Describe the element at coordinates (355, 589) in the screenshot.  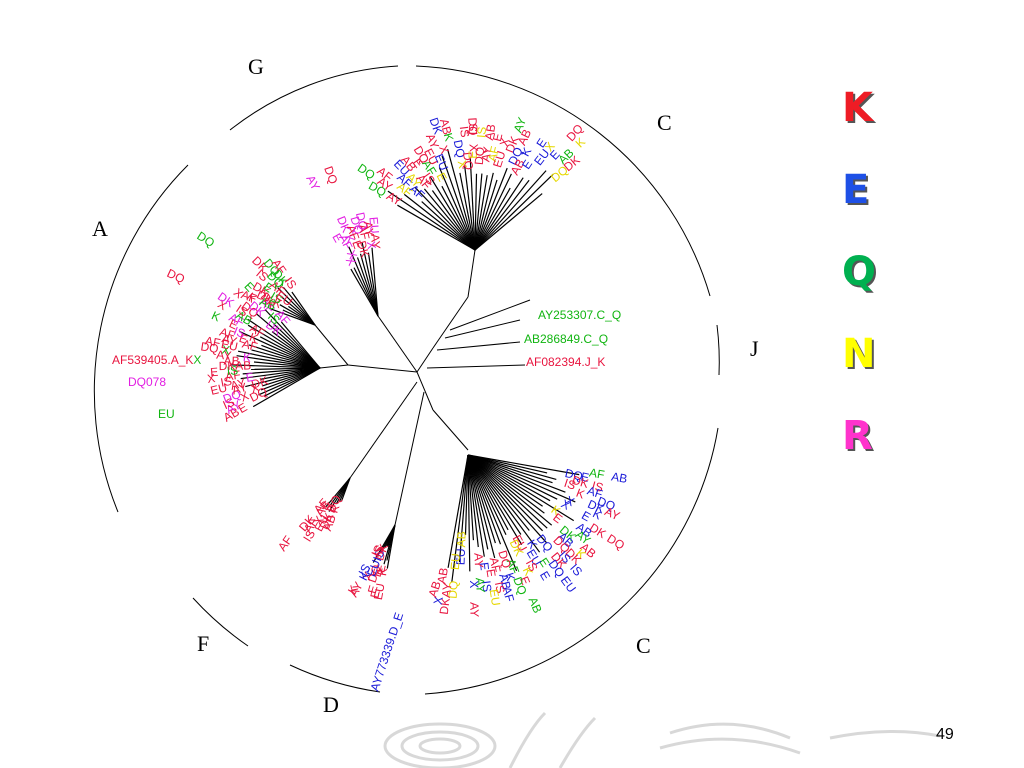
I see `seq-label-d-k-1: AY` at that location.